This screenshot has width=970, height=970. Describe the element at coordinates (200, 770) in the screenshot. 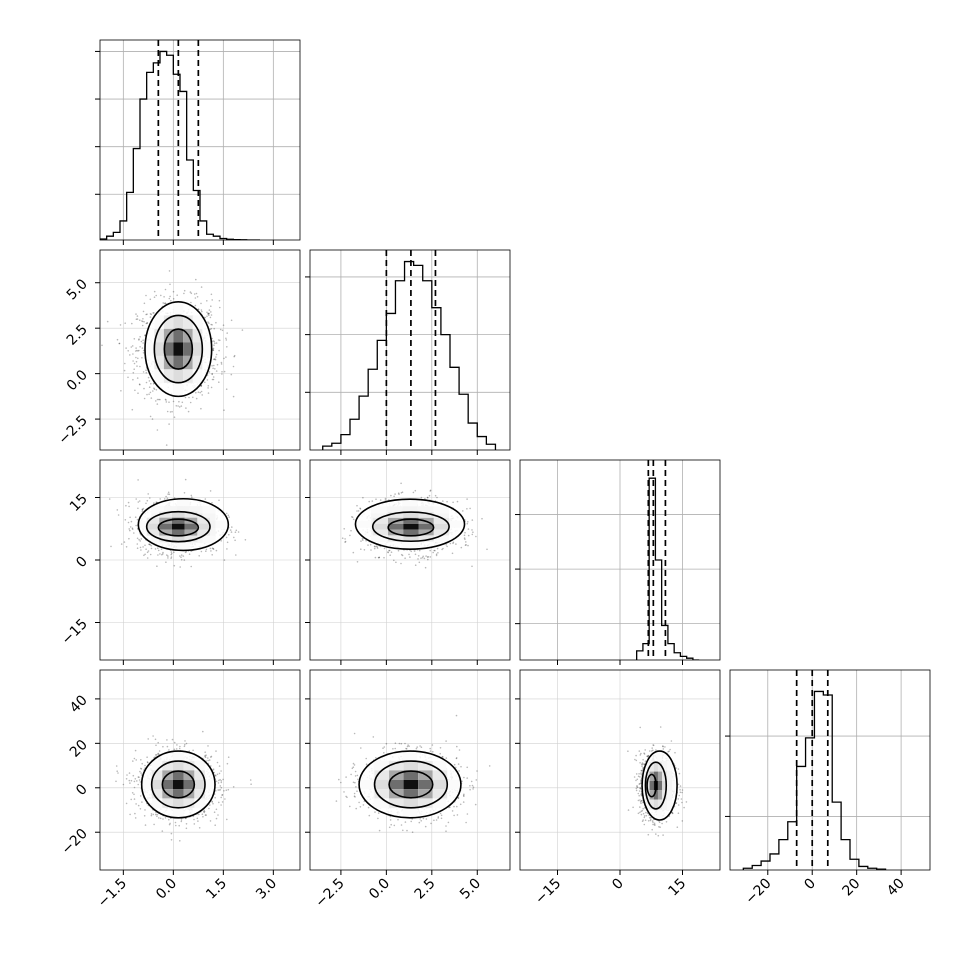

I see `density-content` at that location.